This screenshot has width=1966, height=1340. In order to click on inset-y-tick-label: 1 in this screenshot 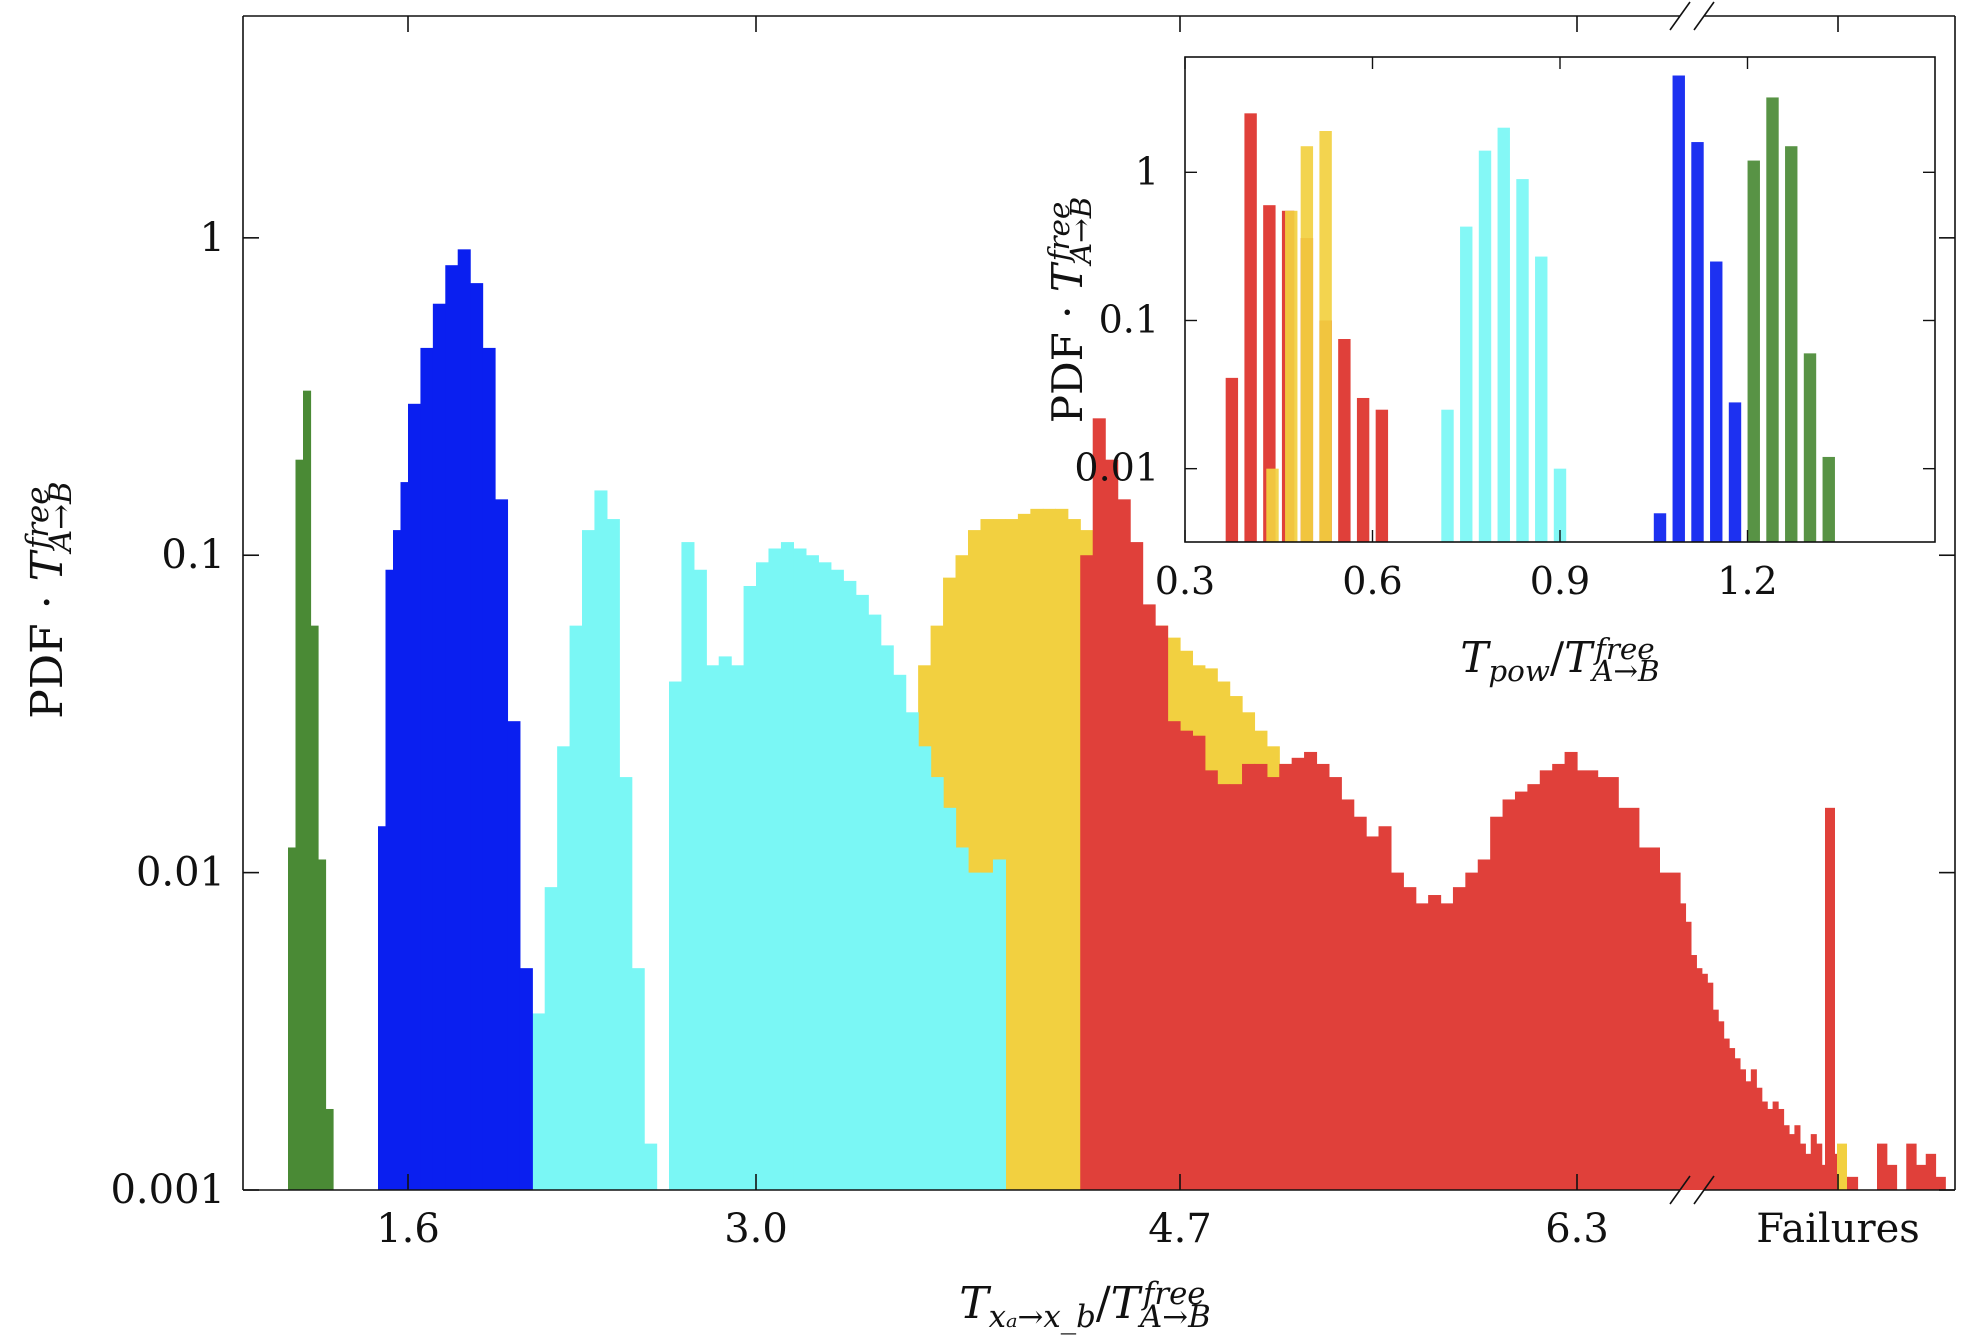, I will do `click(1147, 171)`.